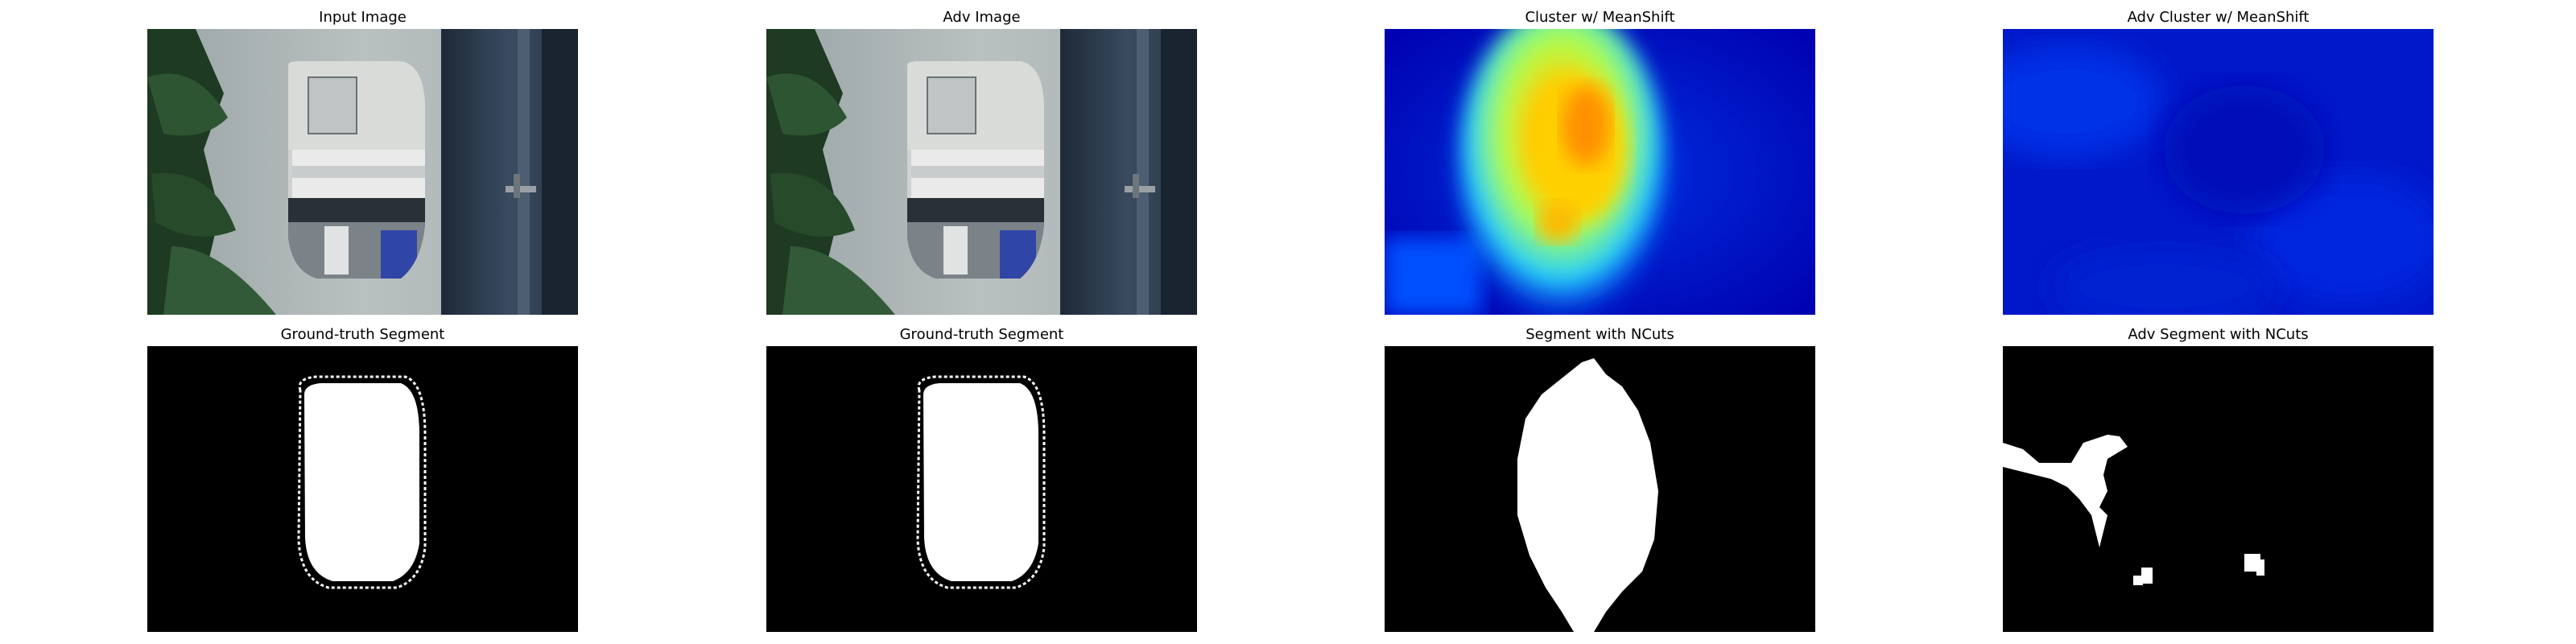 The image size is (2576, 644). What do you see at coordinates (1599, 334) in the screenshot?
I see `title-segment-ncuts: Segment with NCuts` at bounding box center [1599, 334].